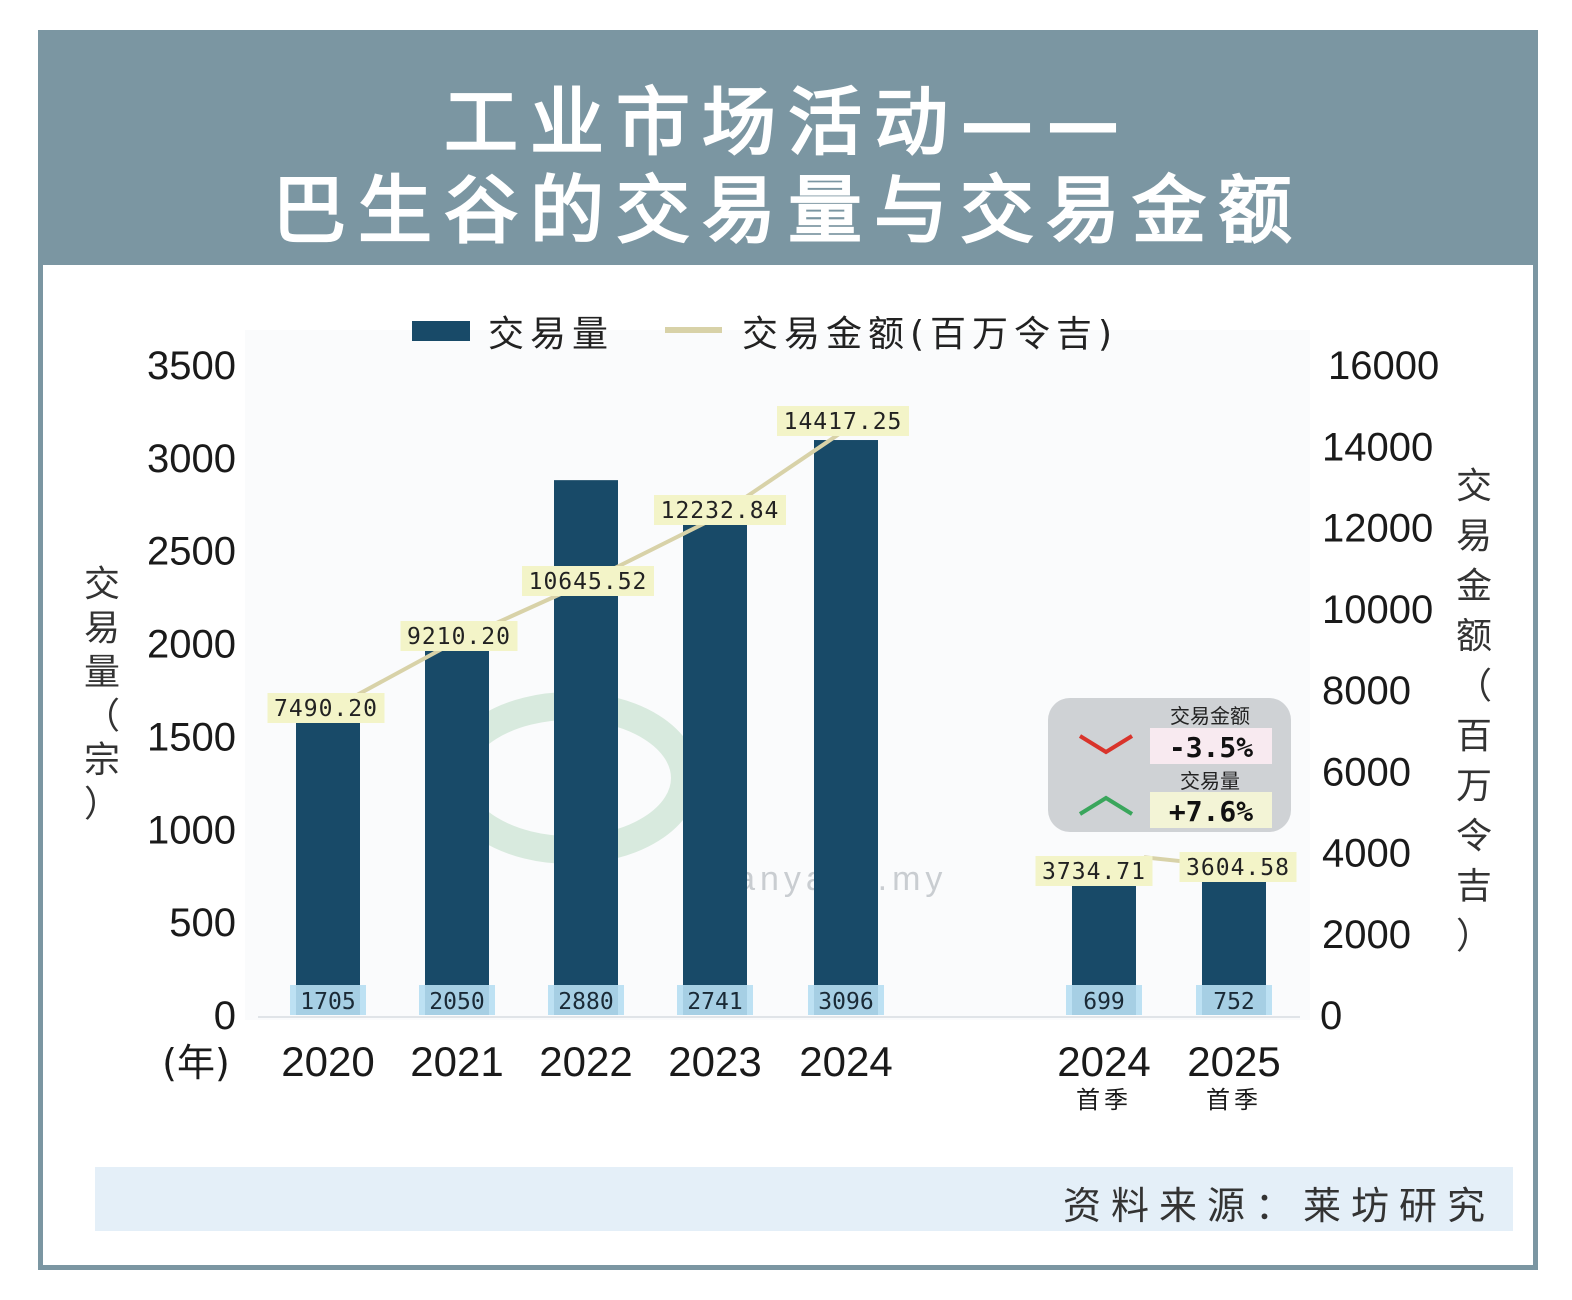 This screenshot has width=1572, height=1300. Describe the element at coordinates (1106, 744) in the screenshot. I see `down-arrow-icon` at that location.